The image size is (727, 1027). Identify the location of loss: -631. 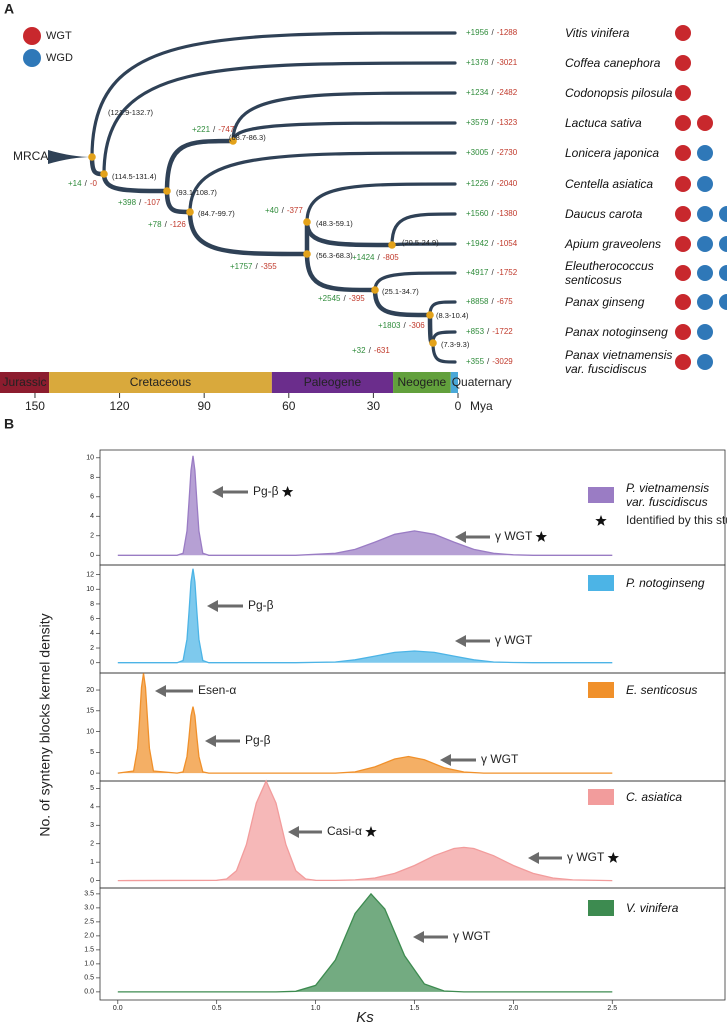
(382, 350).